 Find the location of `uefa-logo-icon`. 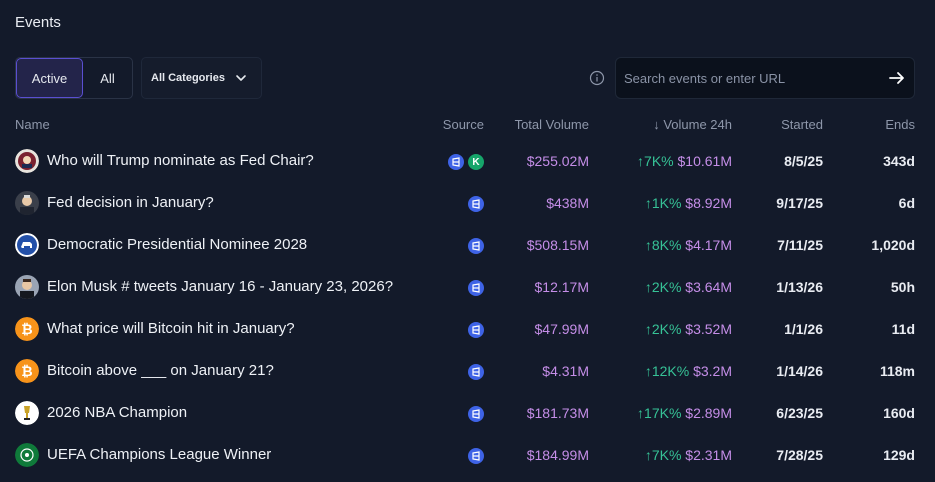

uefa-logo-icon is located at coordinates (27, 455).